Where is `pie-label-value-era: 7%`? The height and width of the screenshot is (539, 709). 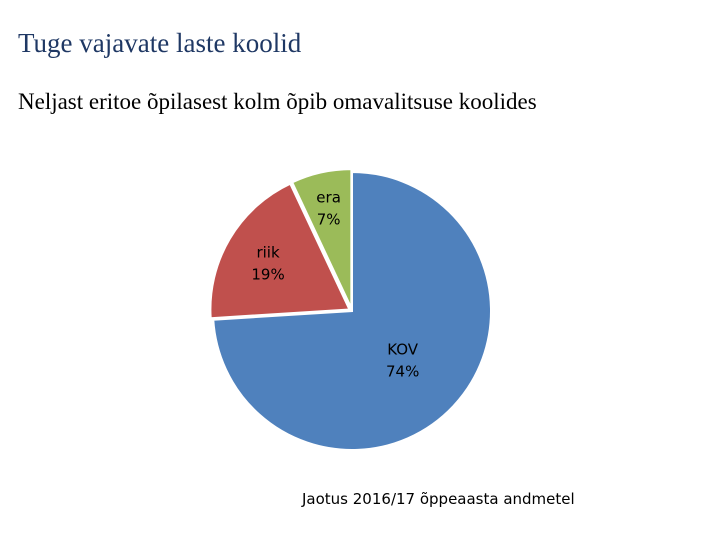 pie-label-value-era: 7% is located at coordinates (329, 219).